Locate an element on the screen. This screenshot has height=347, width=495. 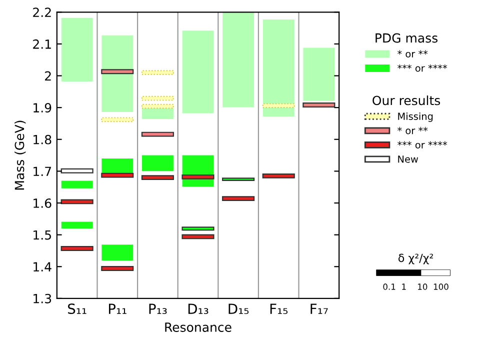
x-tick-label: P₁₁ is located at coordinates (117, 309).